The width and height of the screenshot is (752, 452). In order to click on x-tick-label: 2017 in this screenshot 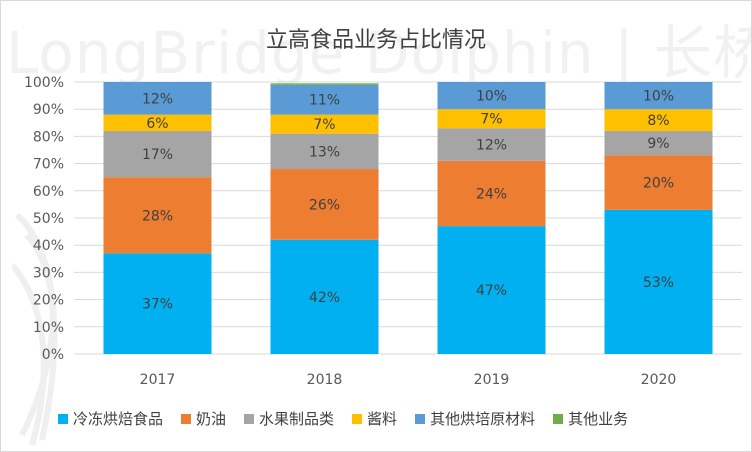, I will do `click(158, 380)`.